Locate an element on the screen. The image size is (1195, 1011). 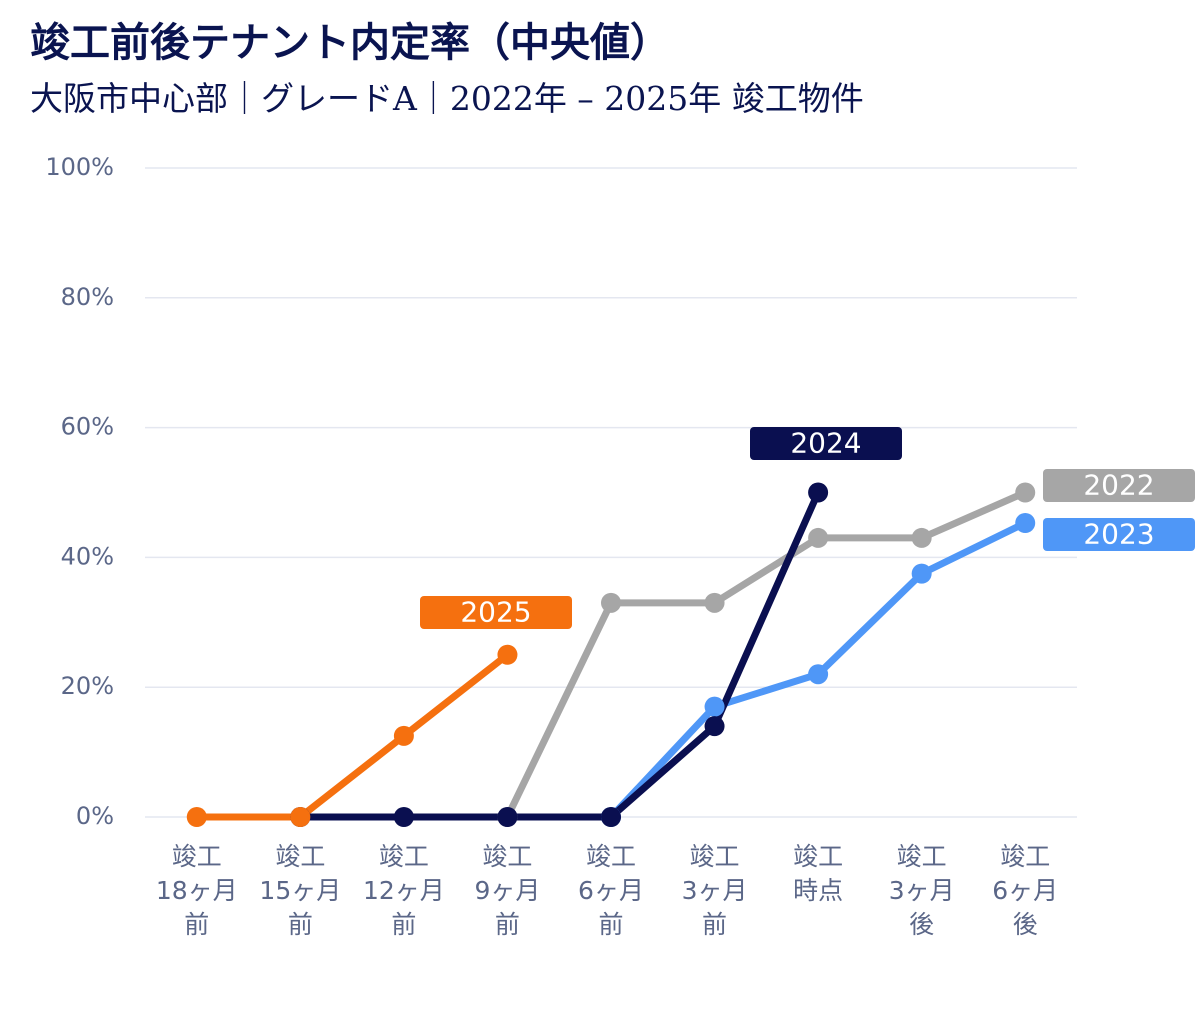
y-tick-label: 20% is located at coordinates (87, 686).